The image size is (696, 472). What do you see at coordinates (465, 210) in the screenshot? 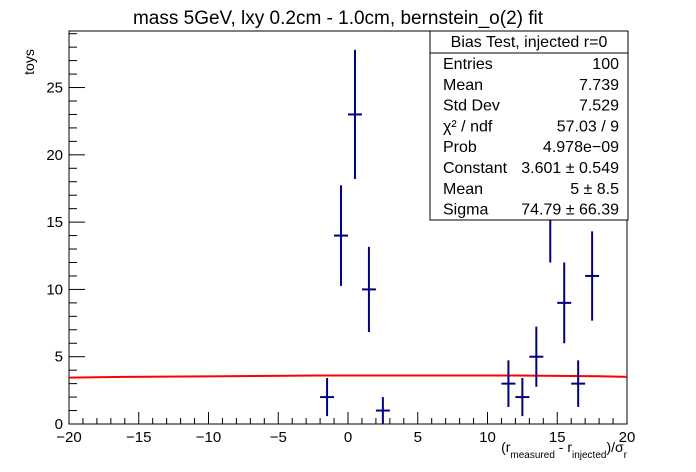
I see `stats-row-label: Sigma` at bounding box center [465, 210].